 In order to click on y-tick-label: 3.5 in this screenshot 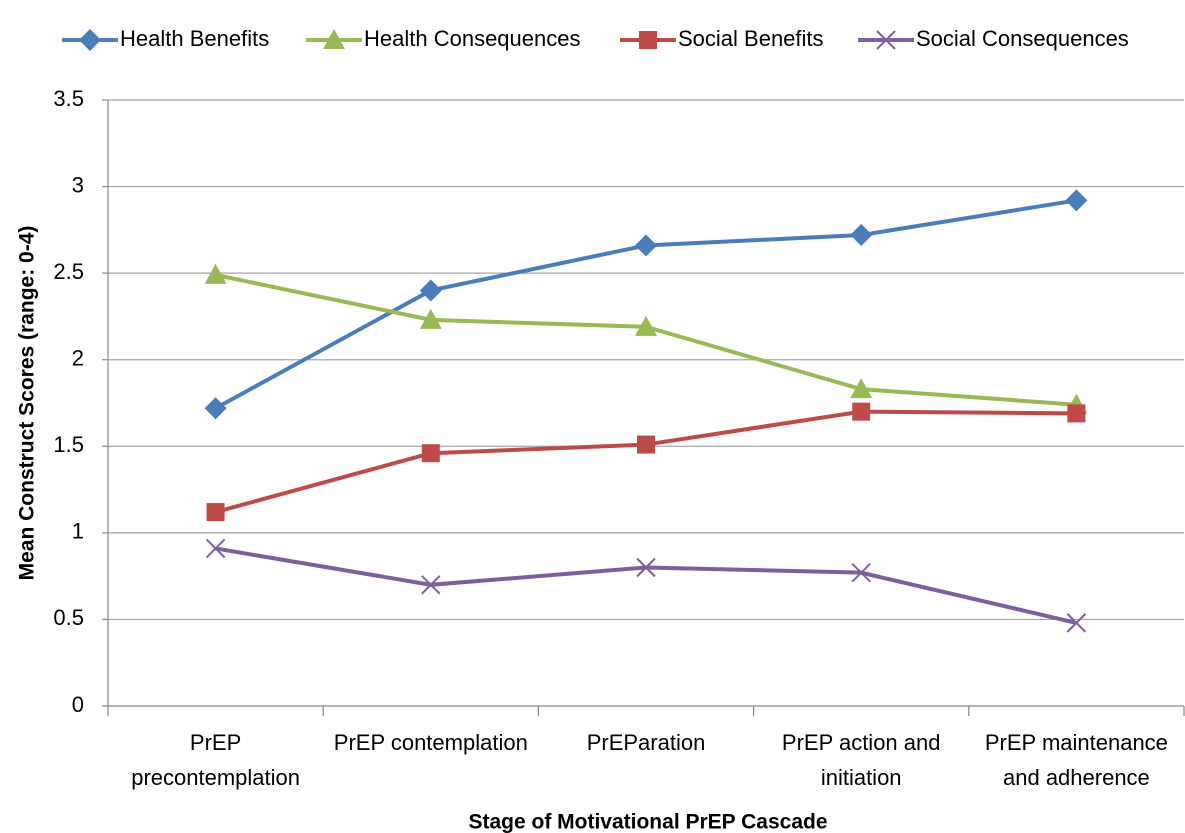, I will do `click(68, 98)`.